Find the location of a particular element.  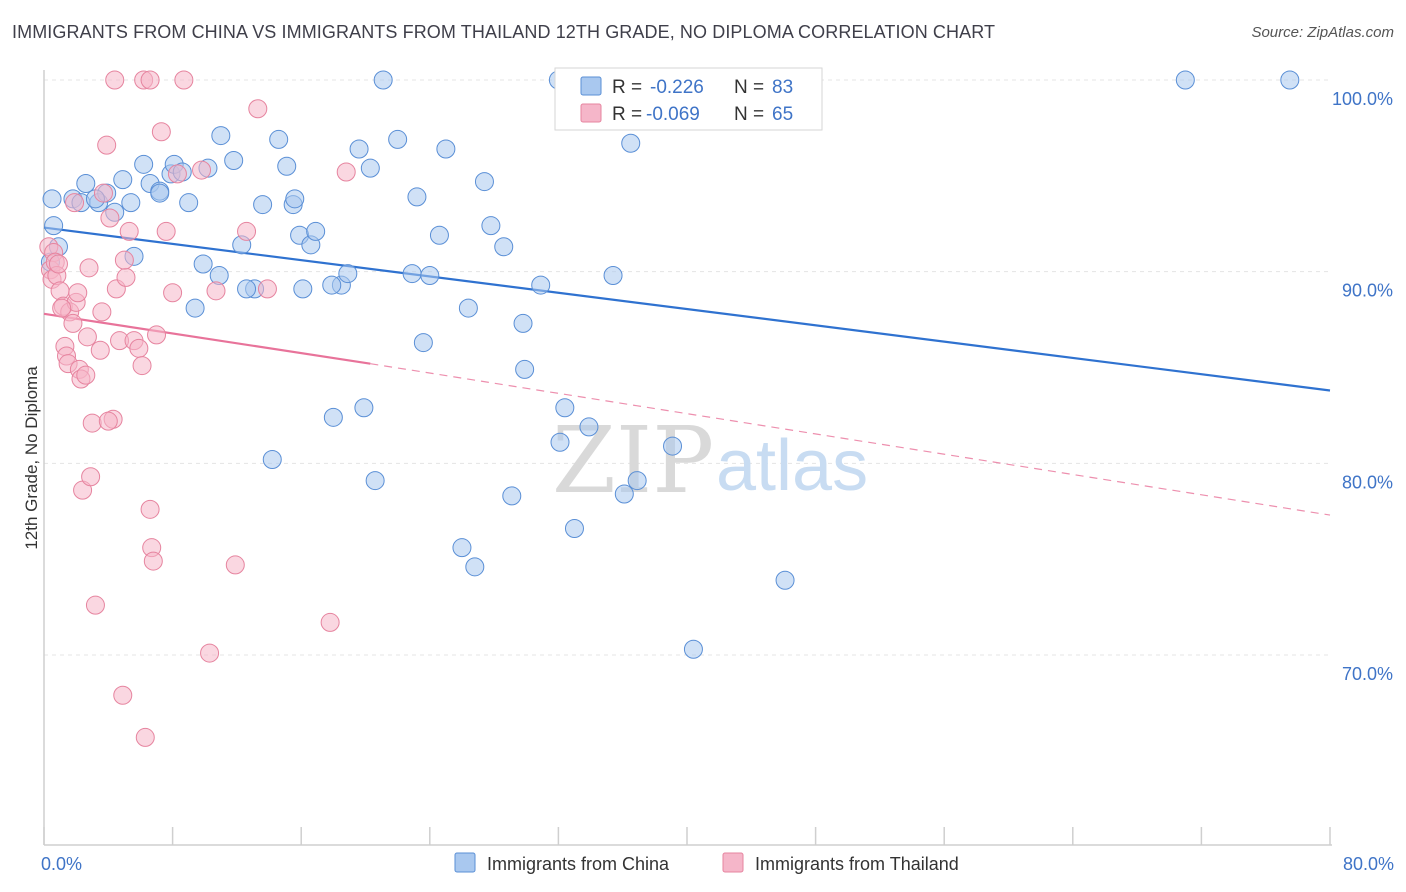

bottom-legend-swatch-thailand is located at coordinates (733, 862).